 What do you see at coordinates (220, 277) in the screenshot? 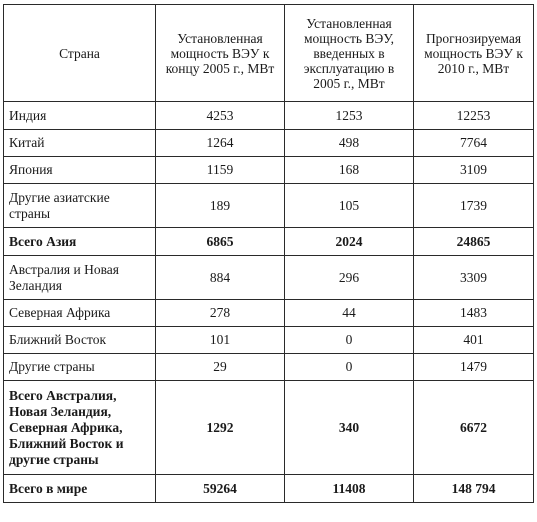
I see `cell-capacity-2005: 884` at bounding box center [220, 277].